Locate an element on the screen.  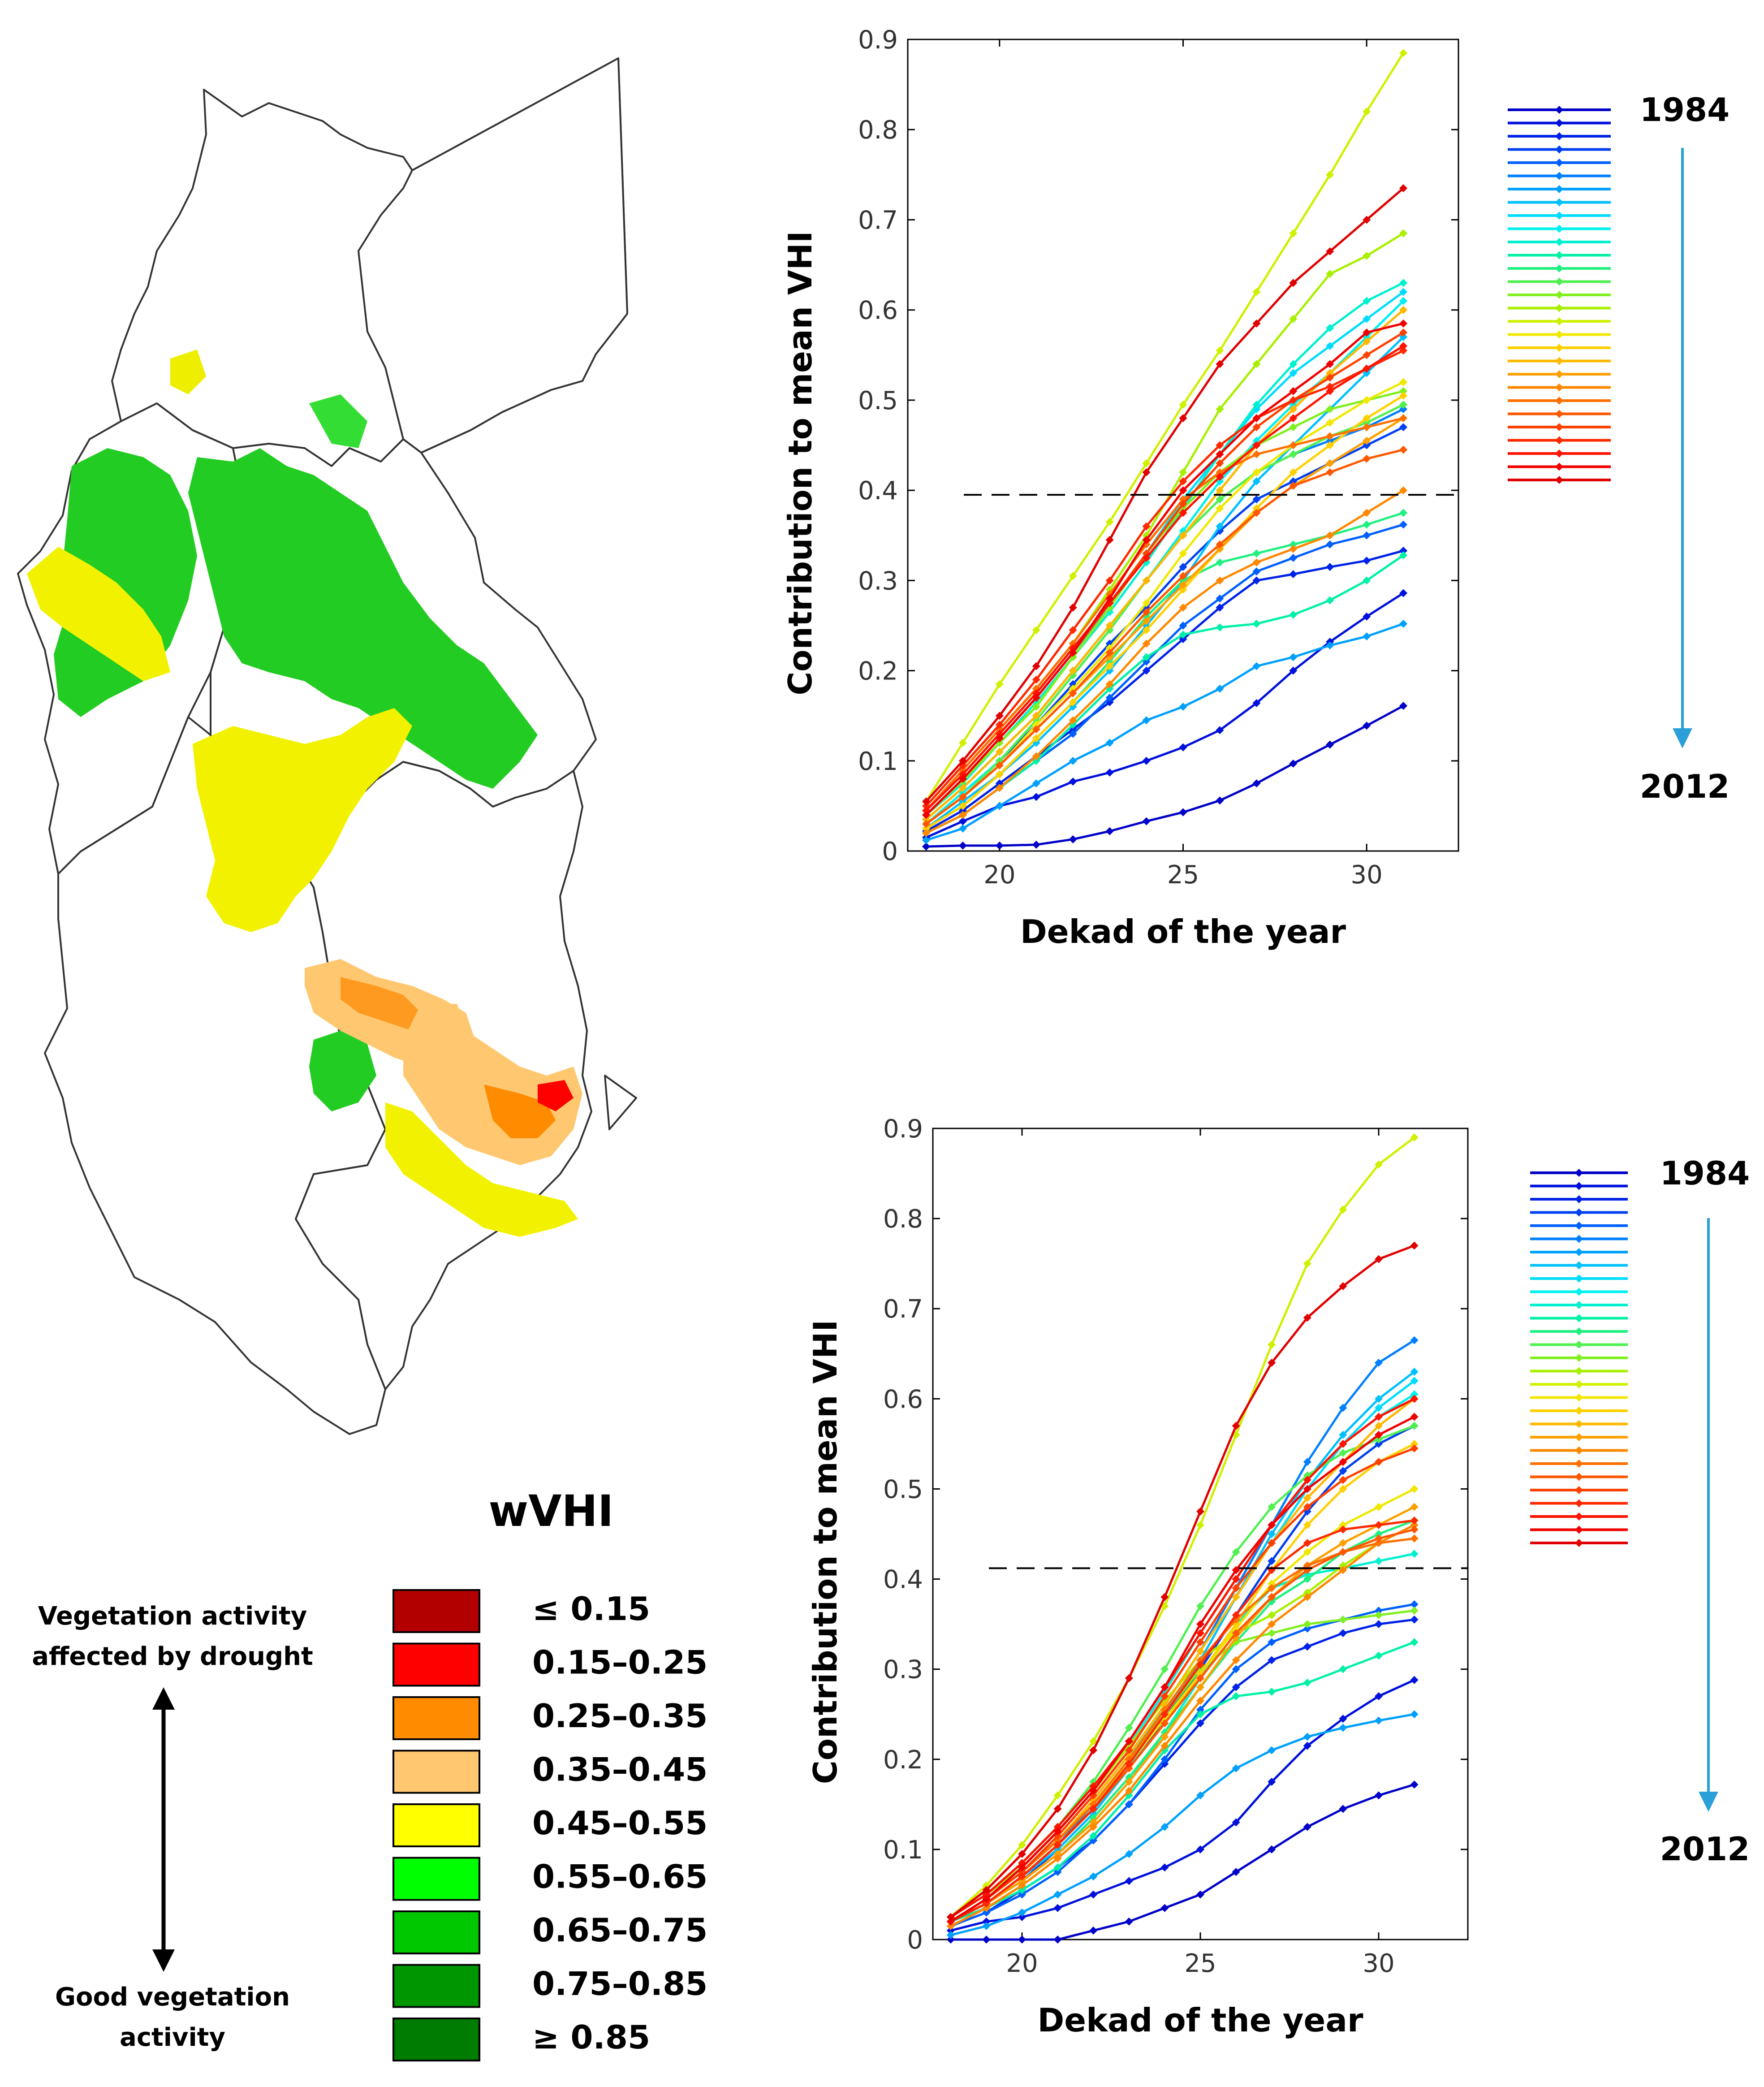
y-tick-label: 0.6 is located at coordinates (878, 310).